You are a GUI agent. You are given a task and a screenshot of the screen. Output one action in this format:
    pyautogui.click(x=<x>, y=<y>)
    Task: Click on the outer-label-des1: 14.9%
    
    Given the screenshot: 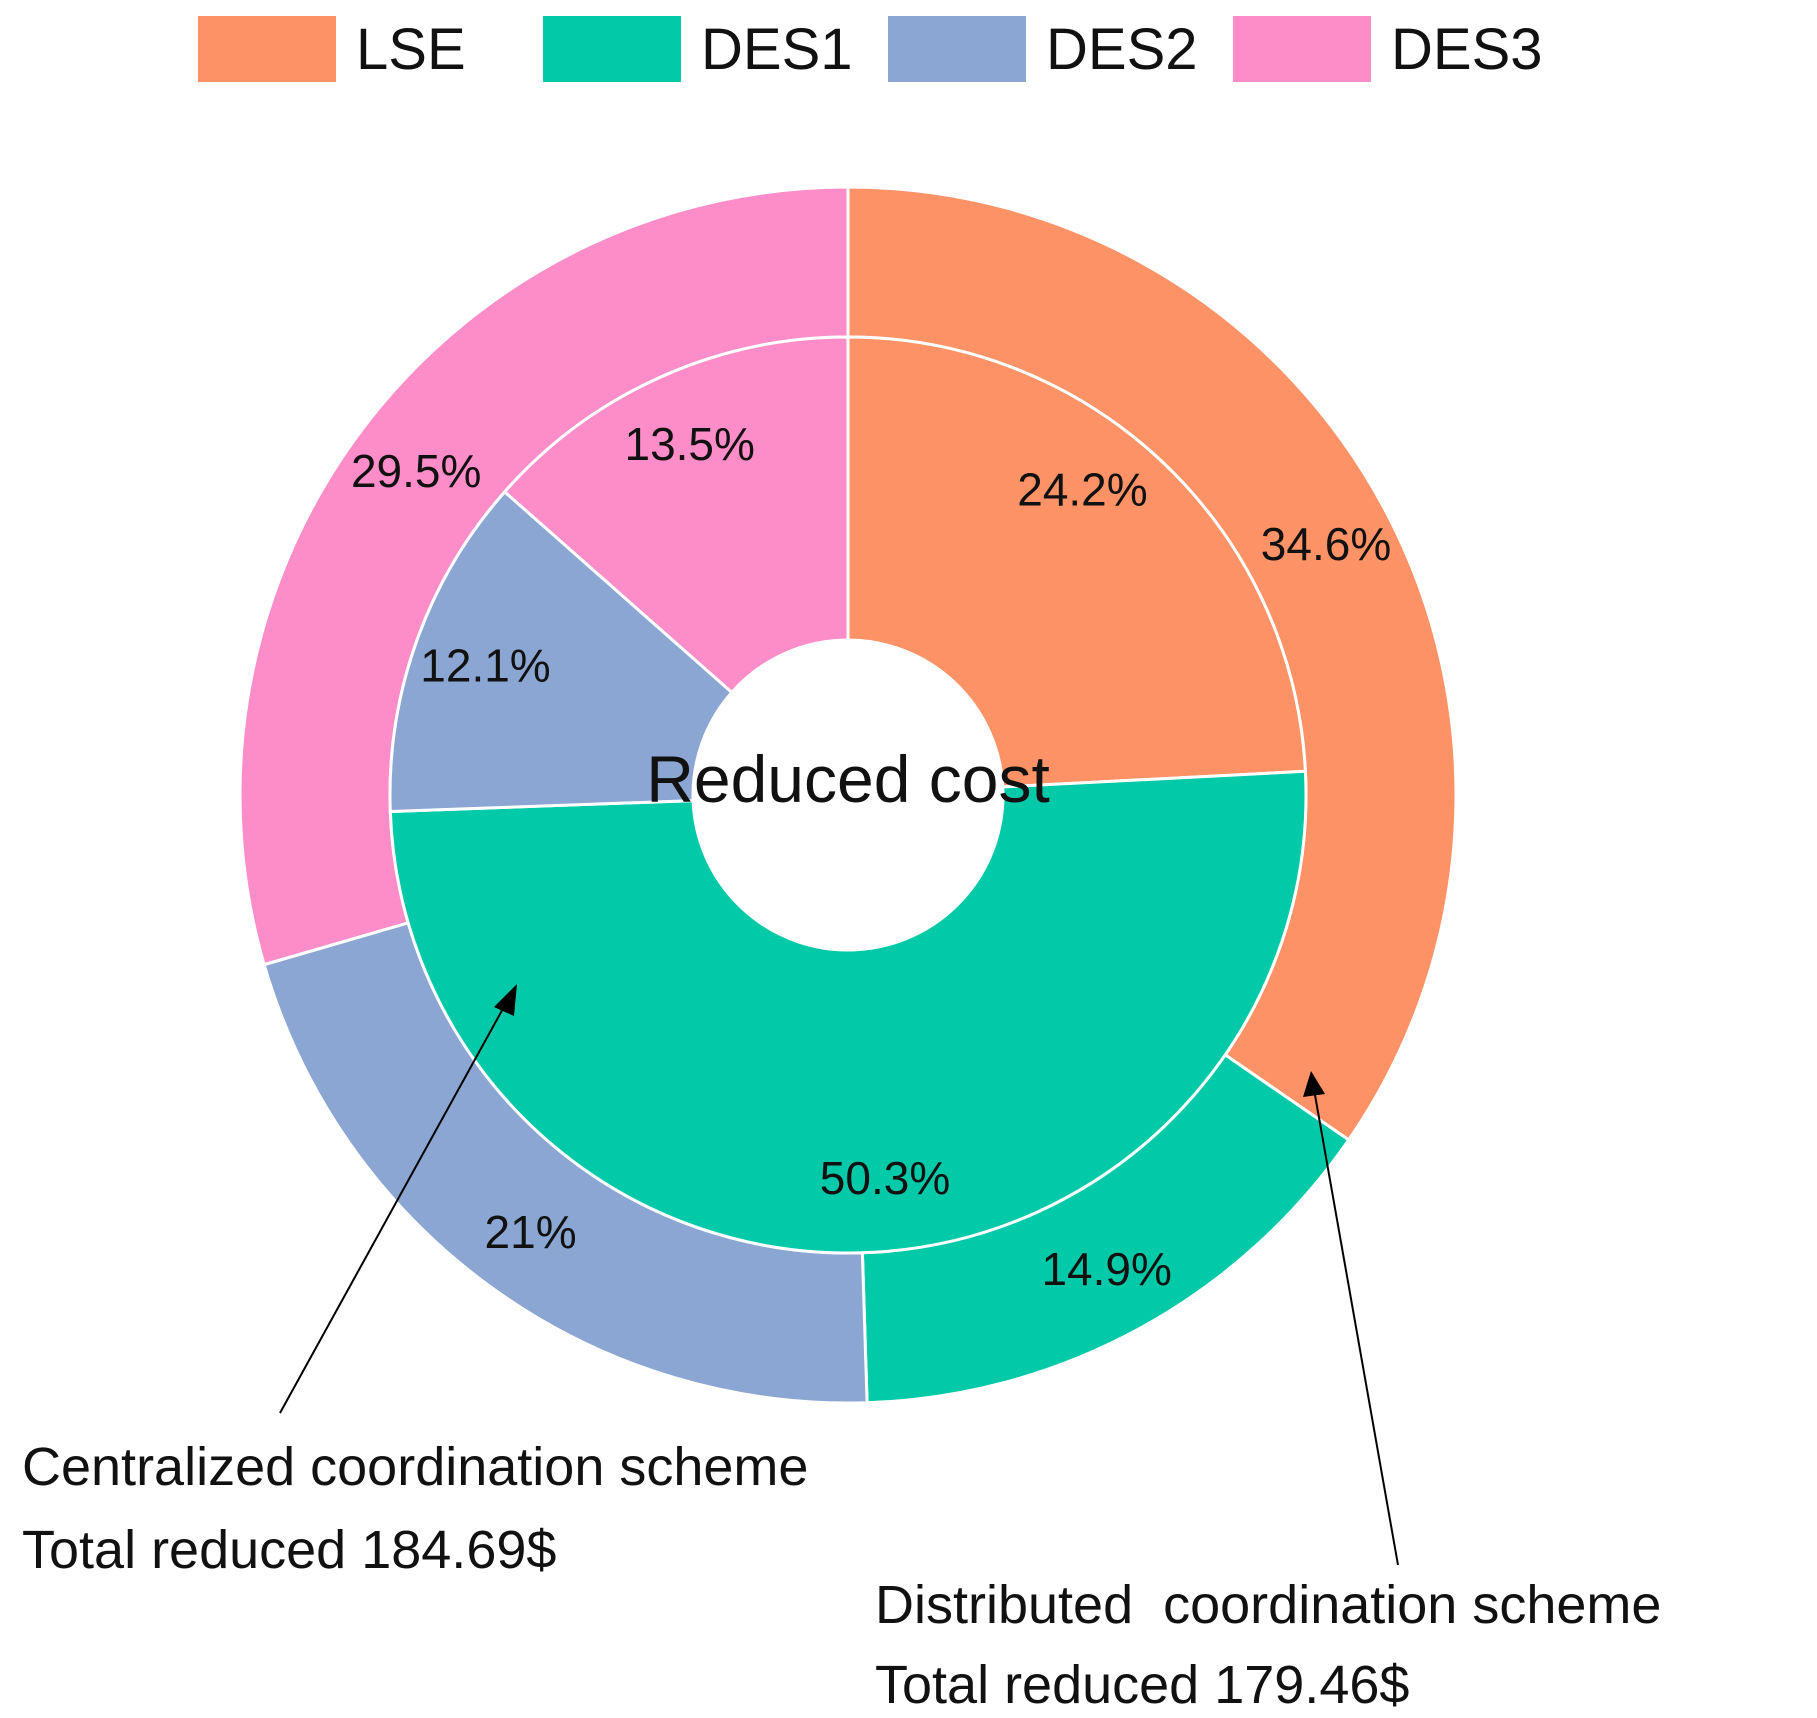 What is the action you would take?
    pyautogui.click(x=1106, y=1269)
    